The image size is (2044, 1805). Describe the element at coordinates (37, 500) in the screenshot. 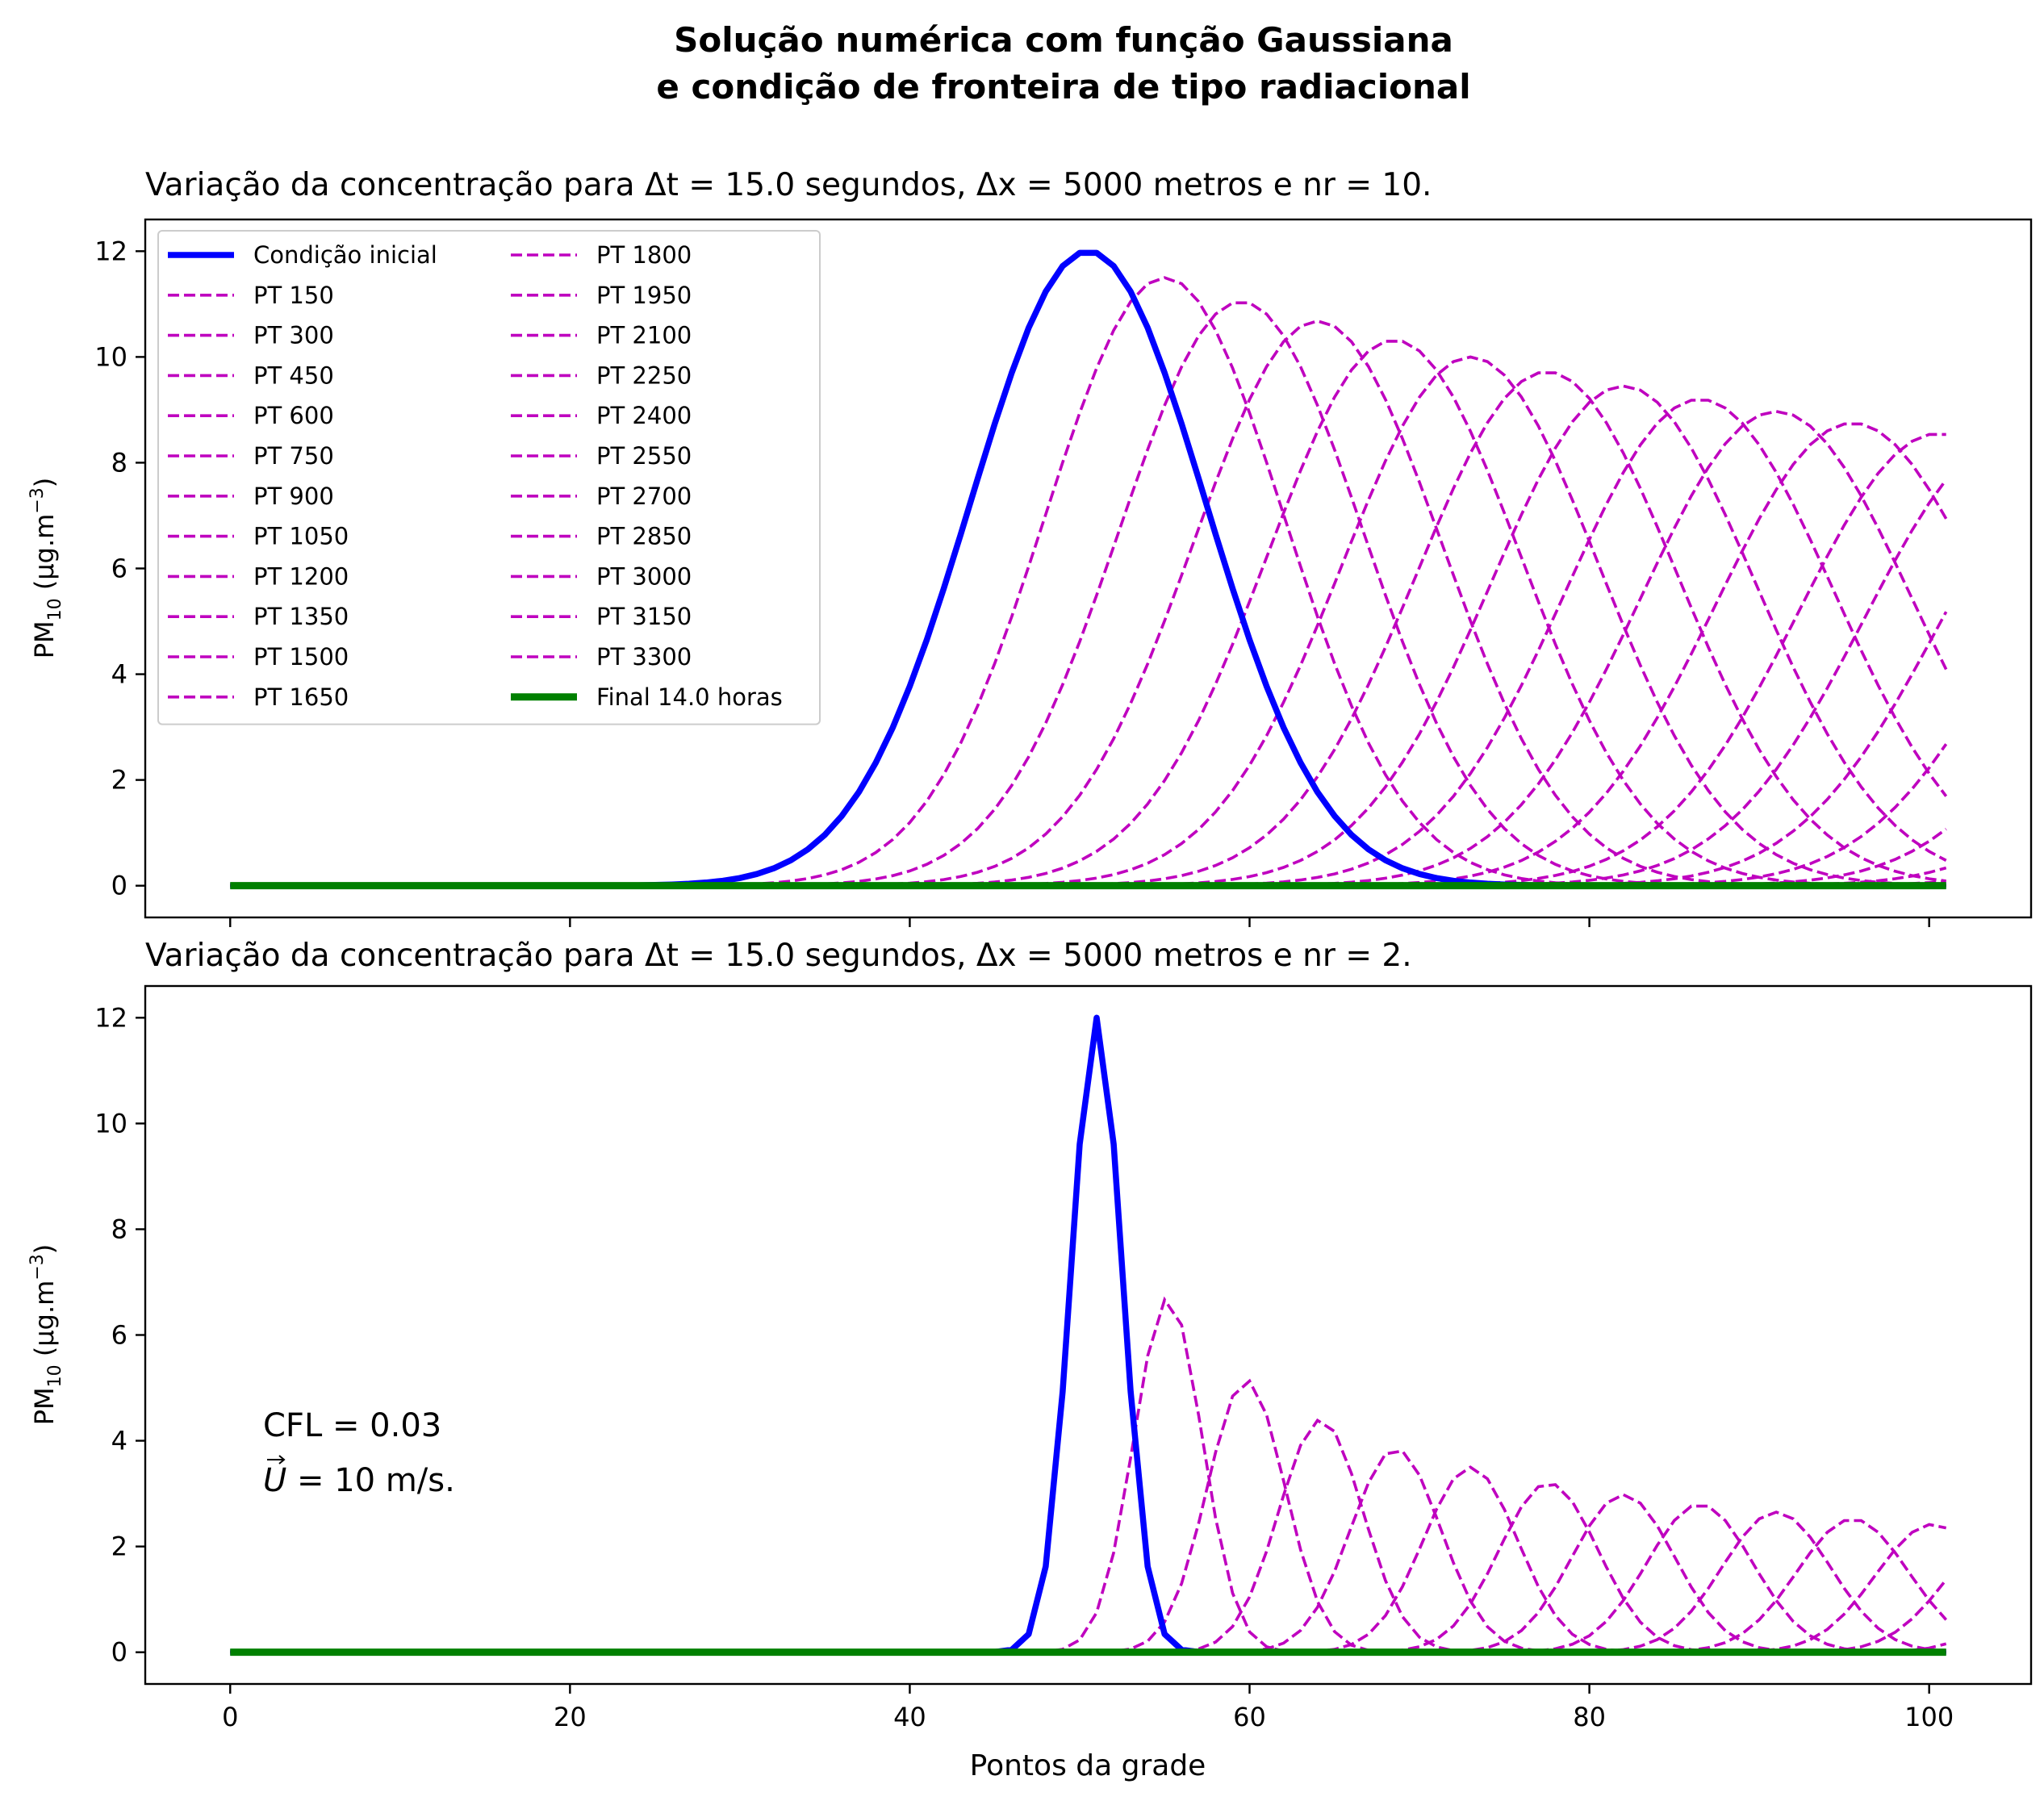

I see `top-ylabel-sup: −3` at that location.